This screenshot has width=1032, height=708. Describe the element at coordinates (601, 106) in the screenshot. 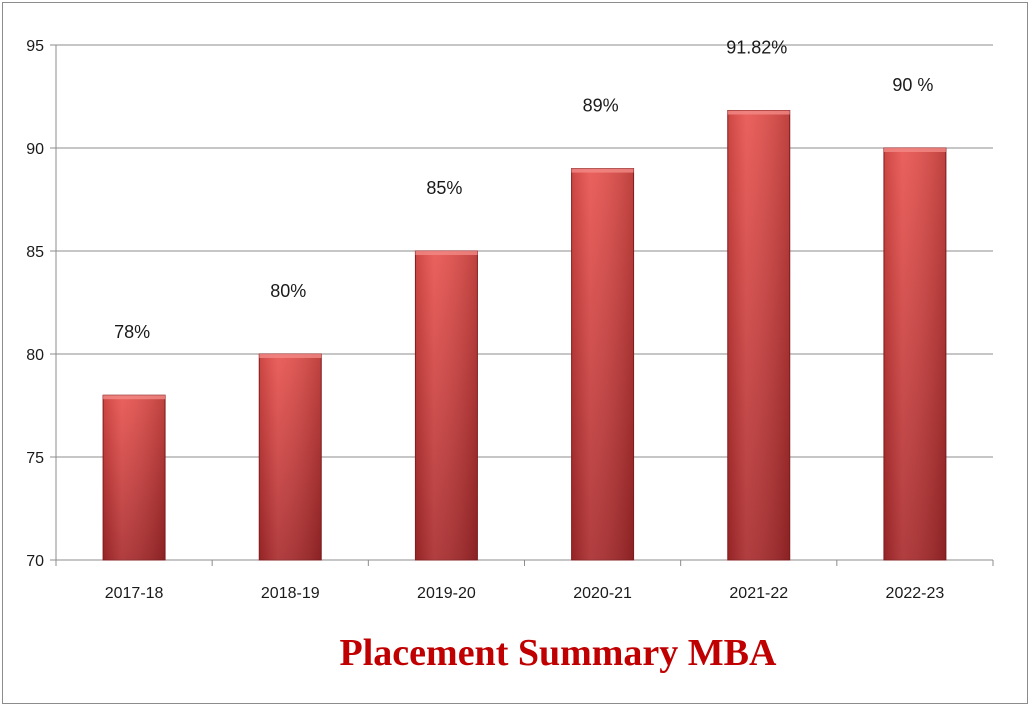

I see `data-label: 89%` at that location.